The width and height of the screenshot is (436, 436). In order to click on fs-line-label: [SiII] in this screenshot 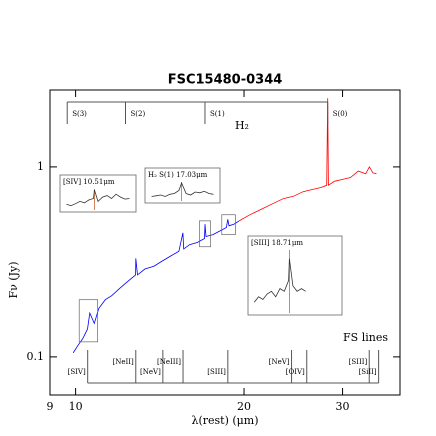, I will do `click(368, 372)`.